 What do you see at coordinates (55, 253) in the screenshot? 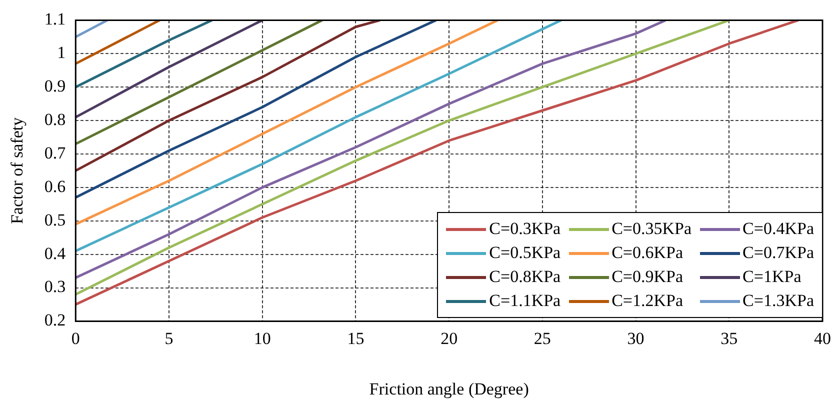
I see `y-tick-label: 0.4` at bounding box center [55, 253].